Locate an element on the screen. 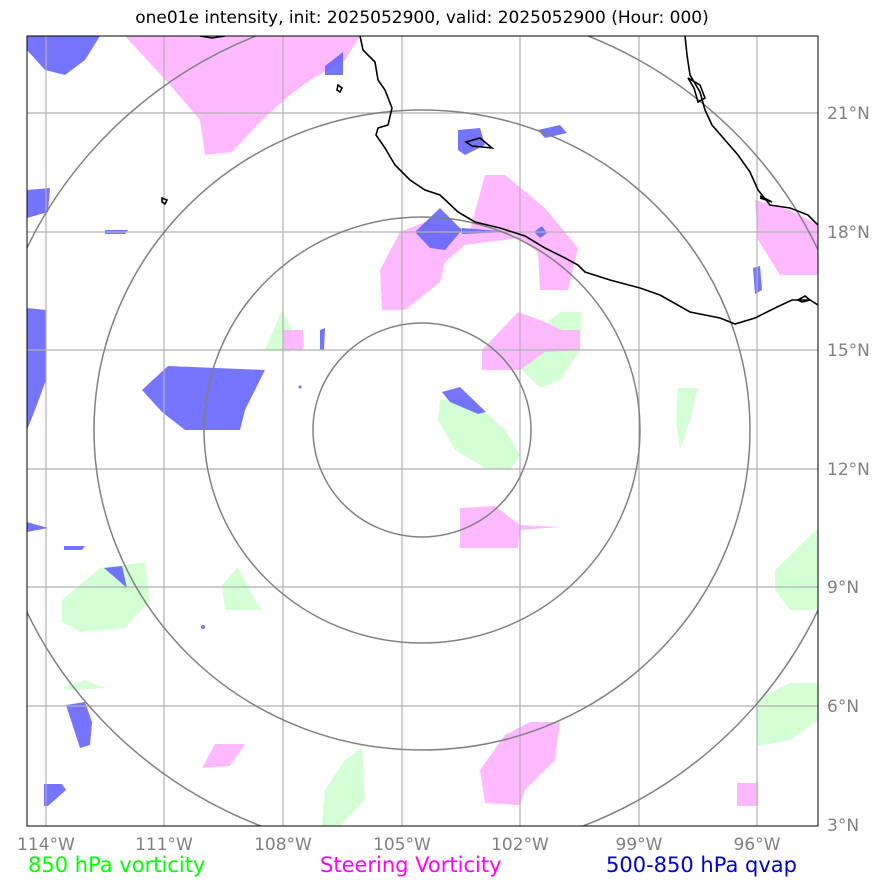  lat-tick-label: 12°N is located at coordinates (848, 470).